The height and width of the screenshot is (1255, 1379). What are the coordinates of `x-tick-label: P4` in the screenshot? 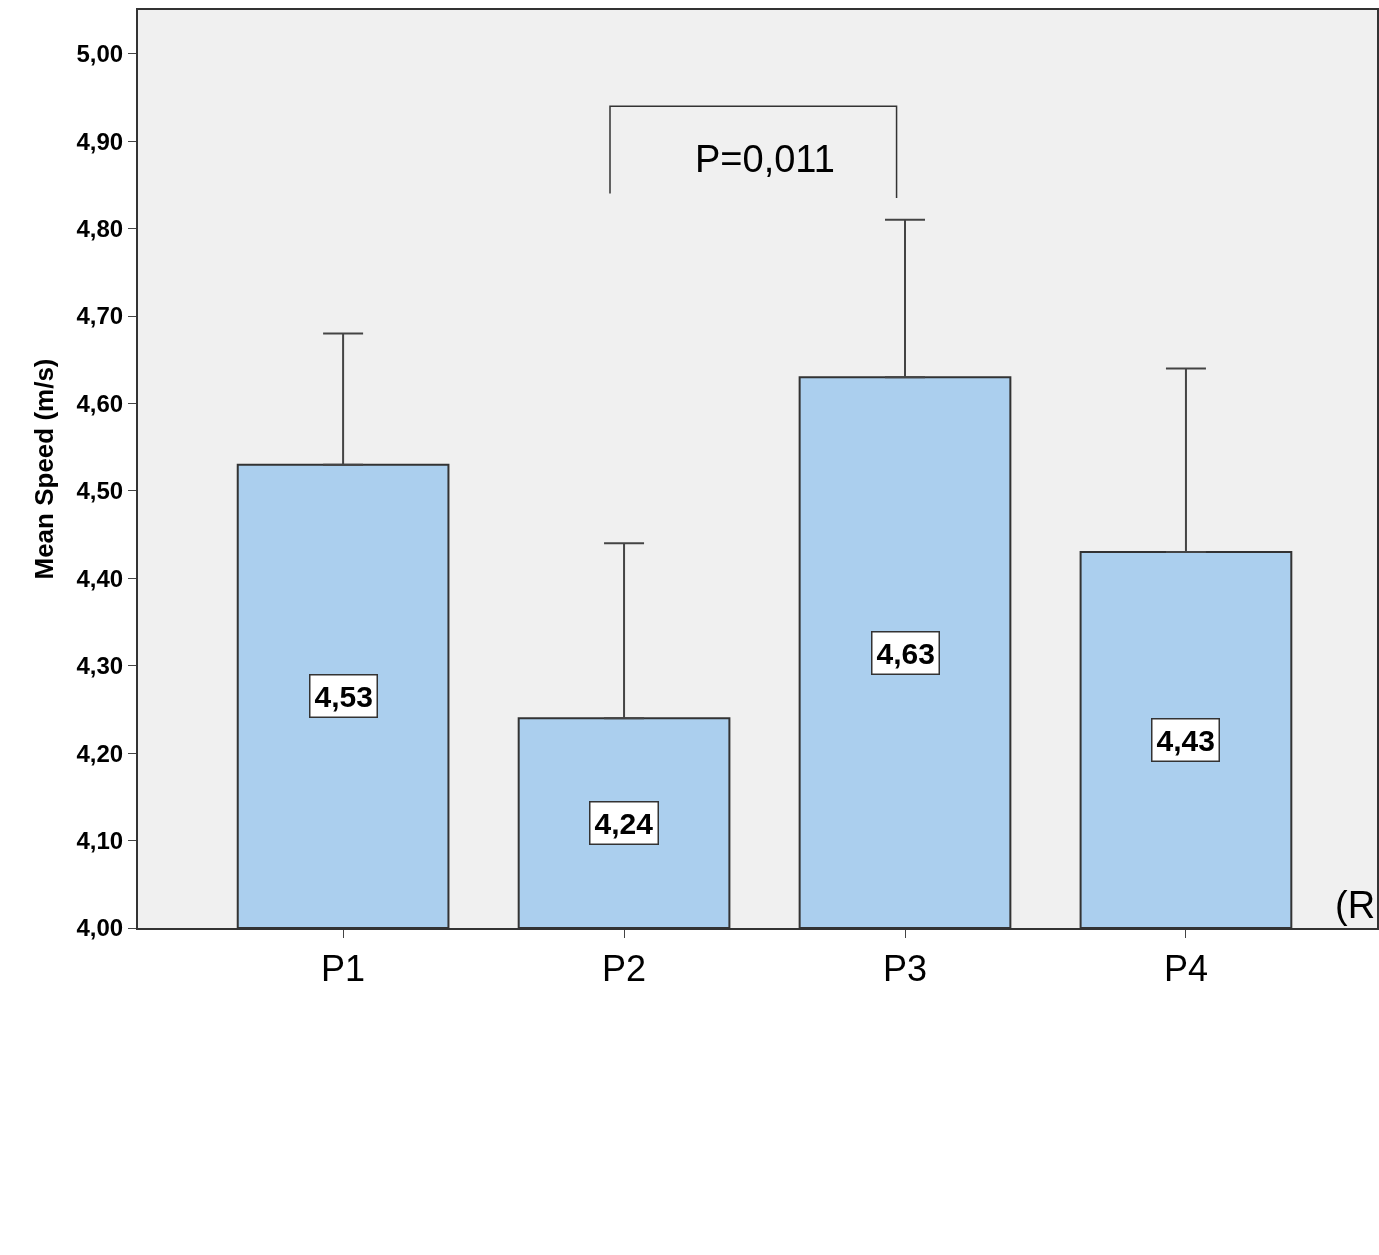 It's located at (1185, 969).